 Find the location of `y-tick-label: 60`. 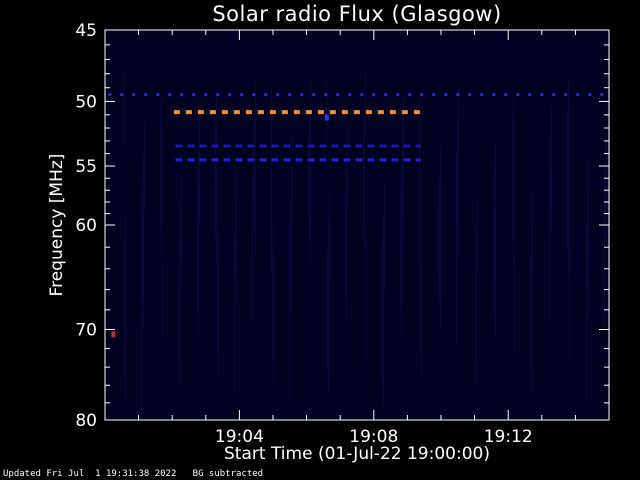

y-tick-label: 60 is located at coordinates (86, 226).